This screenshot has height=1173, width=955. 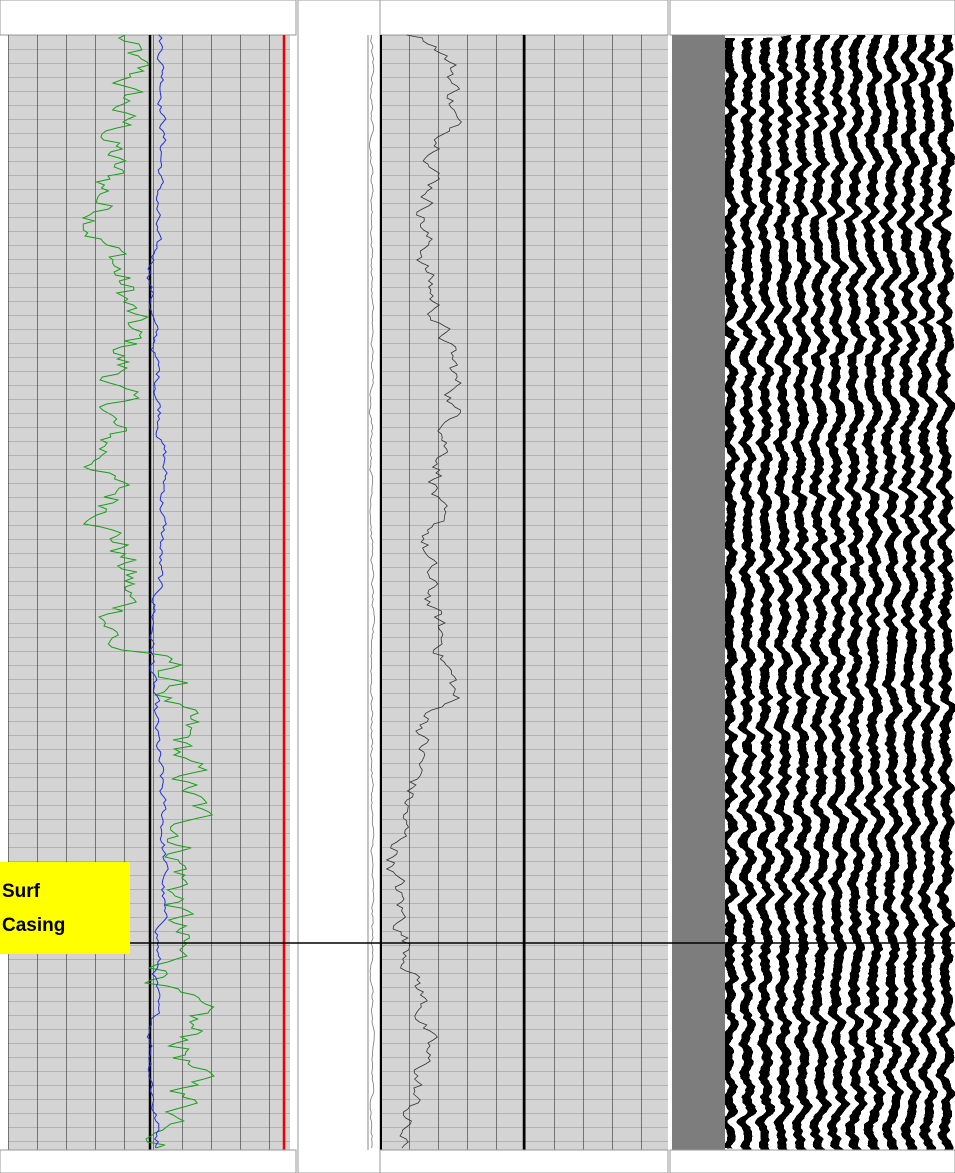 What do you see at coordinates (33, 925) in the screenshot?
I see `annotation-text: Casing` at bounding box center [33, 925].